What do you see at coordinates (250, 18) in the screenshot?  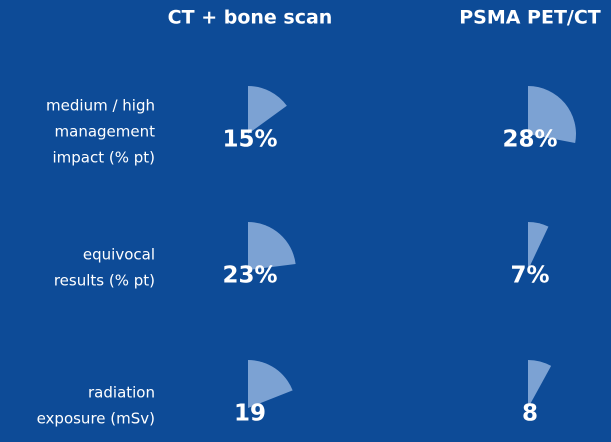 I see `column-header: CT + bone scan` at bounding box center [250, 18].